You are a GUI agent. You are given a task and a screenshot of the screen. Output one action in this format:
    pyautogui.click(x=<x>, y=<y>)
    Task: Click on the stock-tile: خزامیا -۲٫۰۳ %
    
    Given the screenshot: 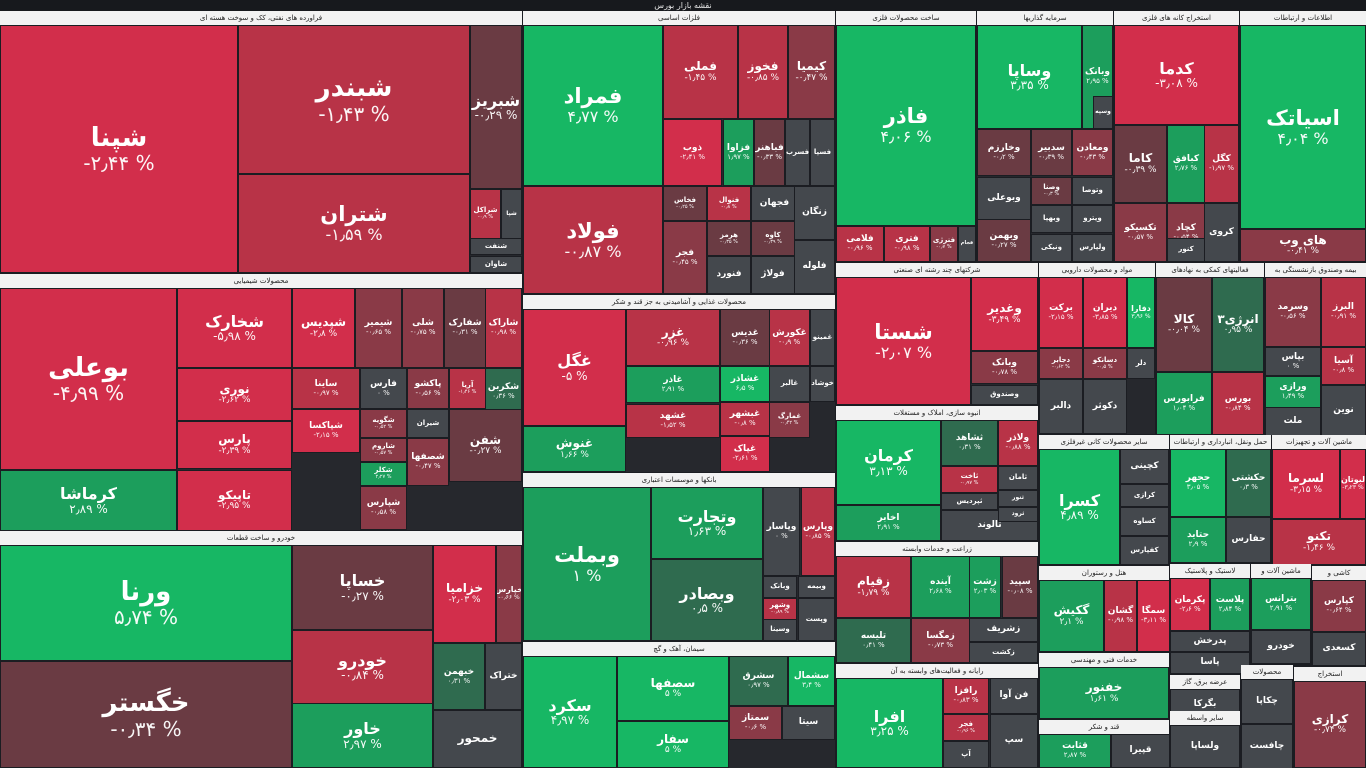 What is the action you would take?
    pyautogui.click(x=464, y=594)
    